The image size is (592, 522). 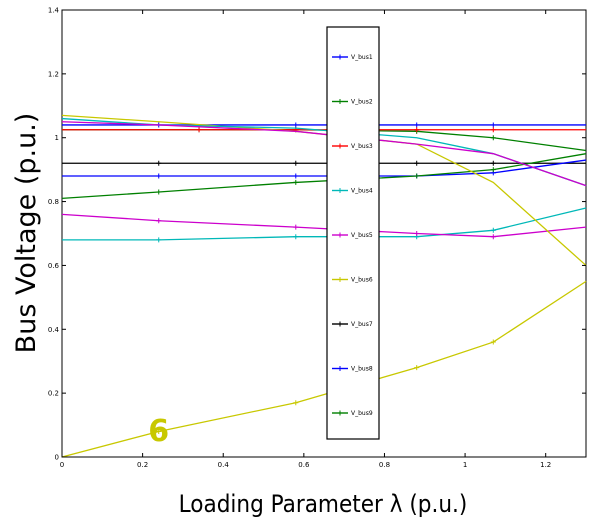 I want to click on y-tick-label: 1.4, so click(x=54, y=11).